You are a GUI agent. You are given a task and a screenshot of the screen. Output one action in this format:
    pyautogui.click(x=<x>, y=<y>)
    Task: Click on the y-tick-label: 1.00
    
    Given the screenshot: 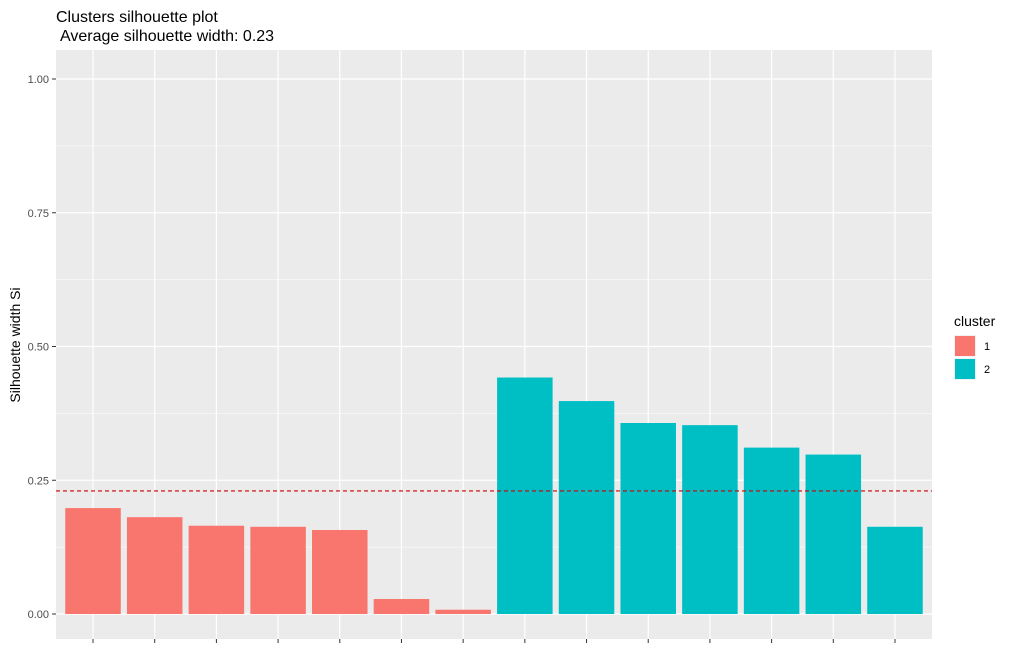 What is the action you would take?
    pyautogui.click(x=38, y=80)
    